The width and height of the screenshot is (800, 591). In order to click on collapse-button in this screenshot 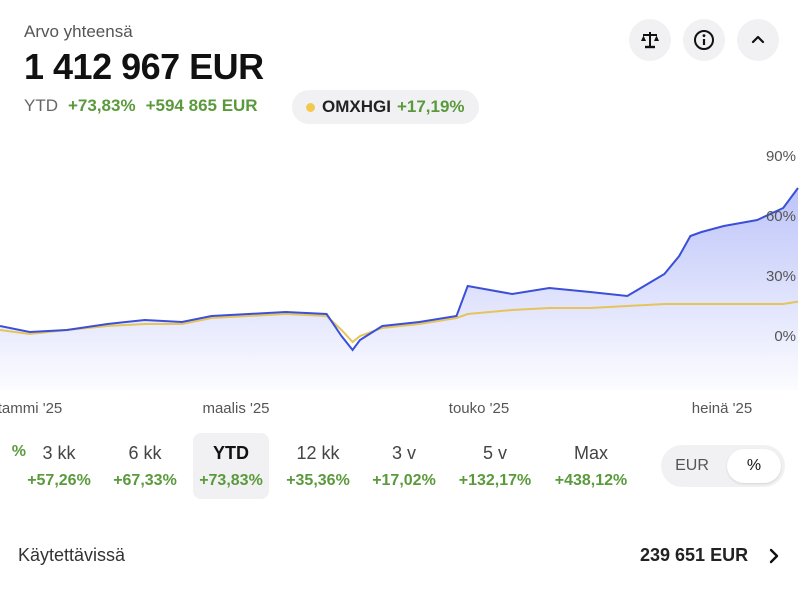, I will do `click(758, 40)`.